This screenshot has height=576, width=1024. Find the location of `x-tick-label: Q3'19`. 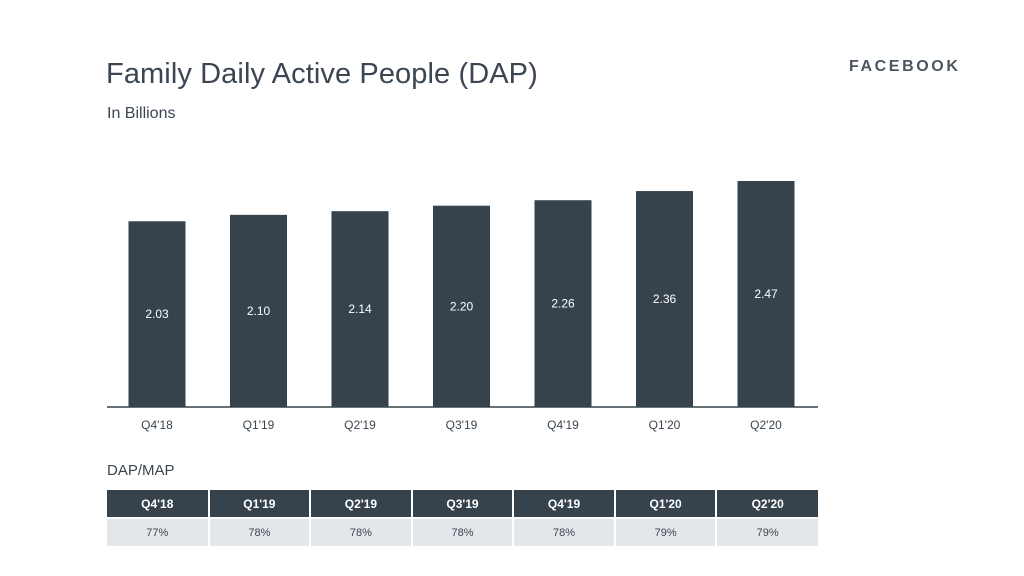

x-tick-label: Q3'19 is located at coordinates (462, 425).